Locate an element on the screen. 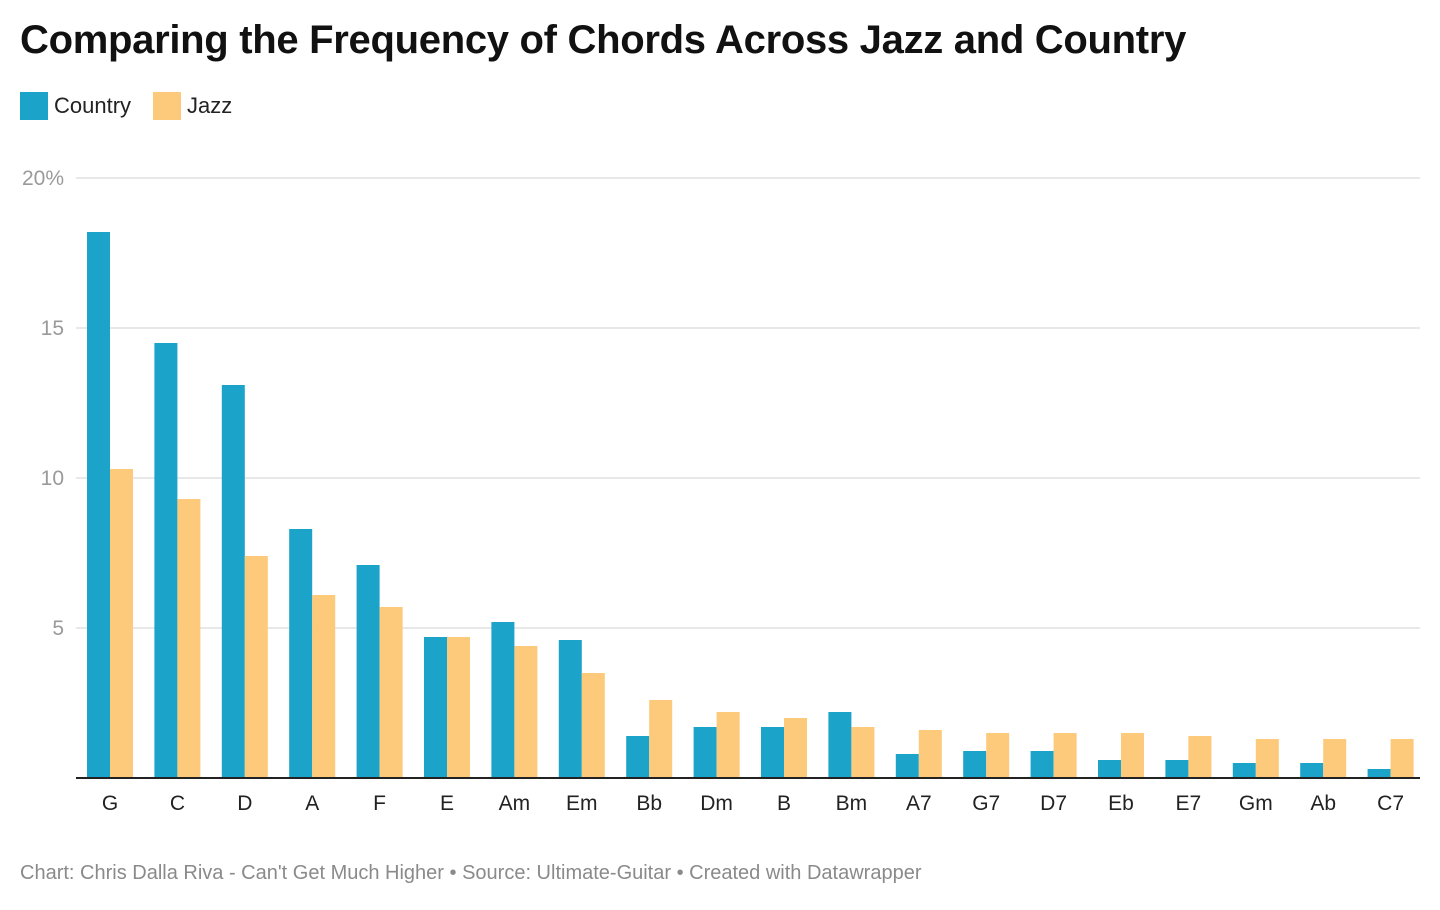 This screenshot has height=910, width=1440. y-tick-label: 15 is located at coordinates (52, 328).